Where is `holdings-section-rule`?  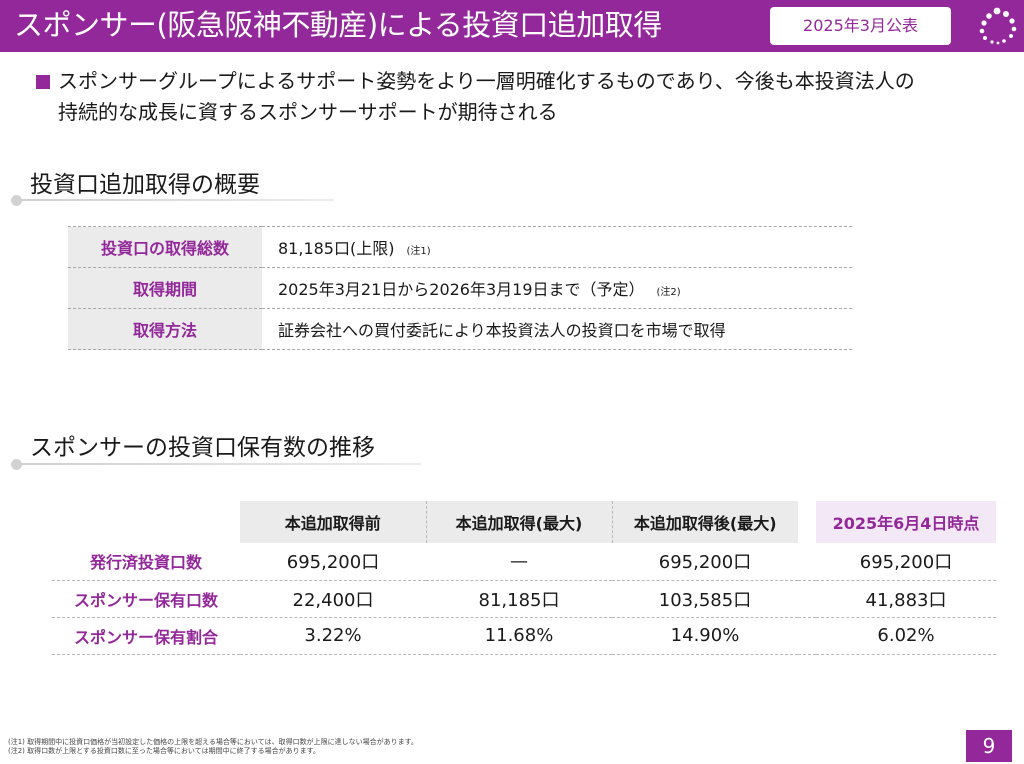 holdings-section-rule is located at coordinates (218, 464).